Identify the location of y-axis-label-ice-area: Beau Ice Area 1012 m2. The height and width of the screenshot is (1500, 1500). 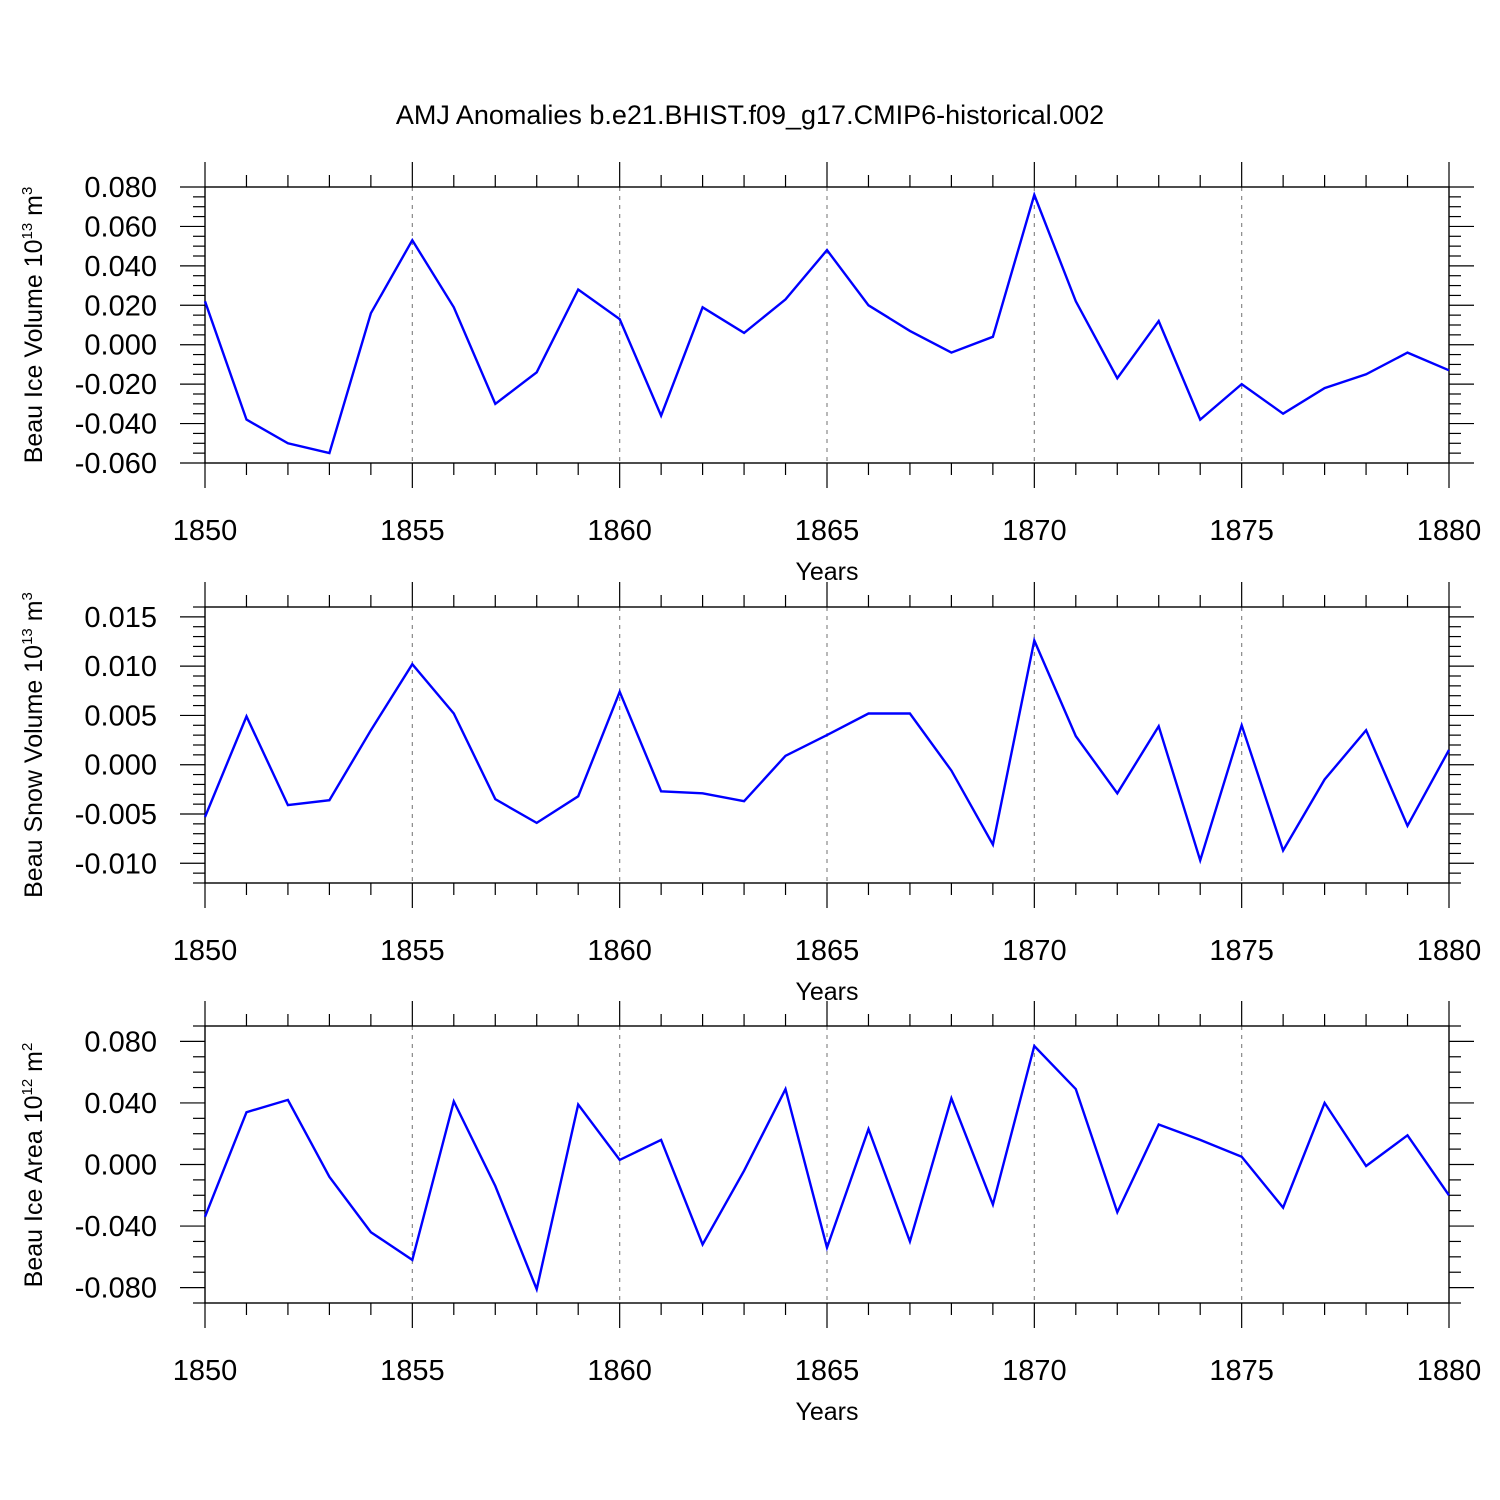
(33, 1165).